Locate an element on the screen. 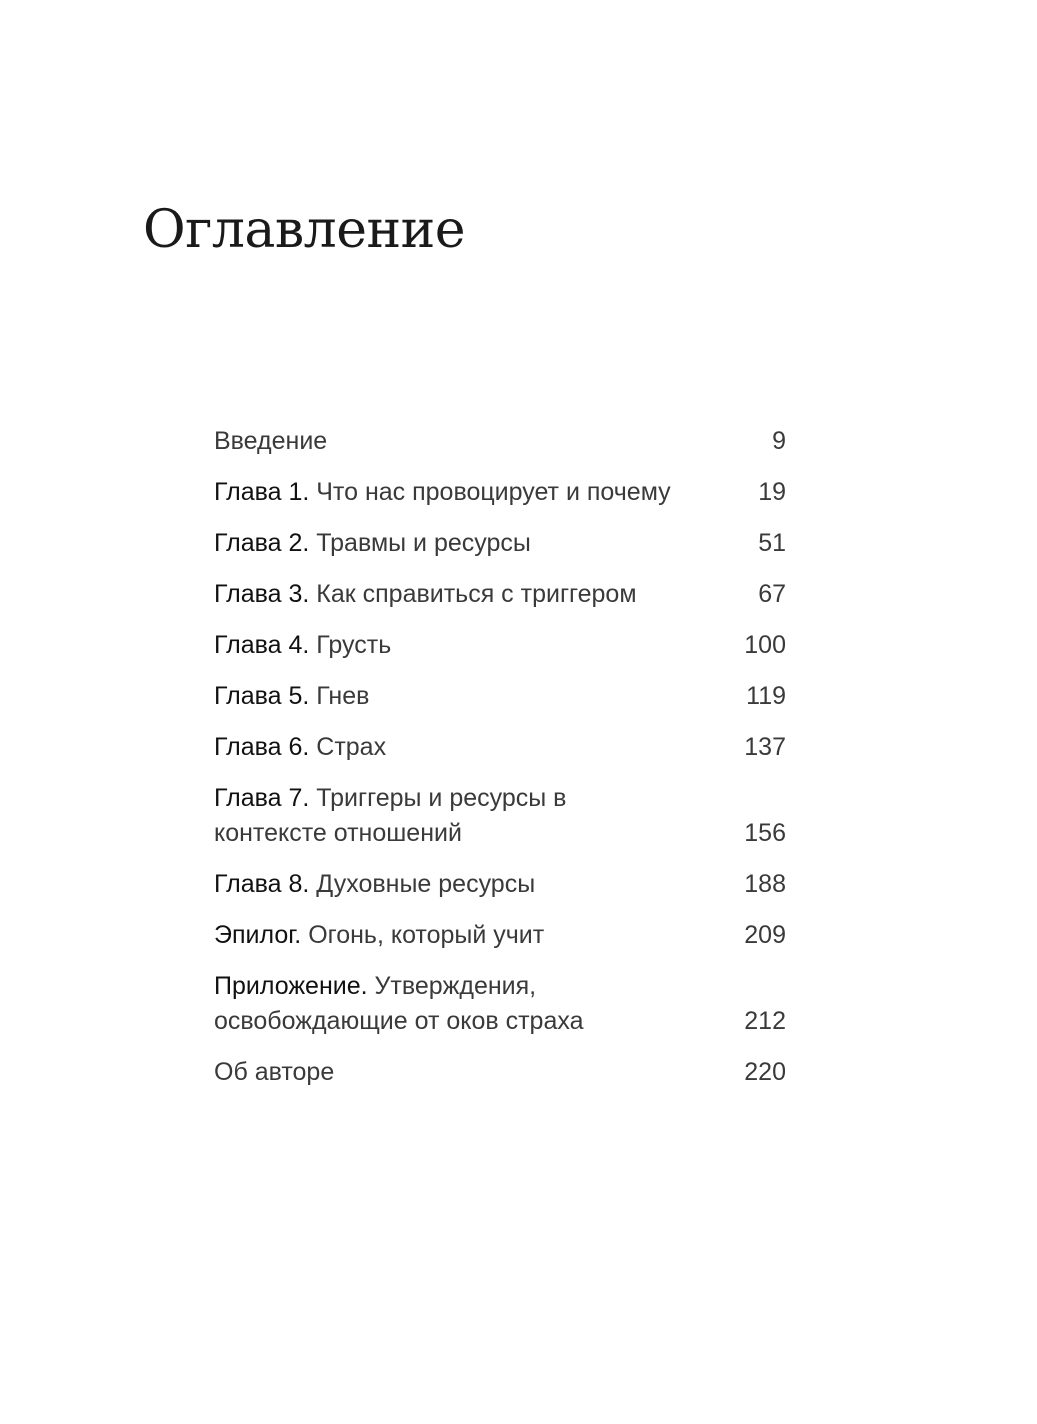  entry-page: 156 is located at coordinates (765, 833).